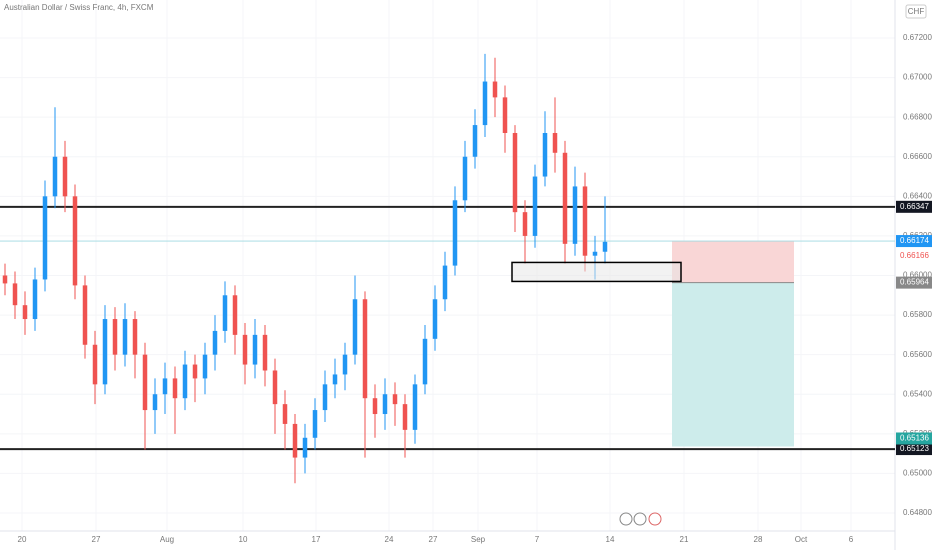  I want to click on price-label: 0.66347, so click(914, 206).